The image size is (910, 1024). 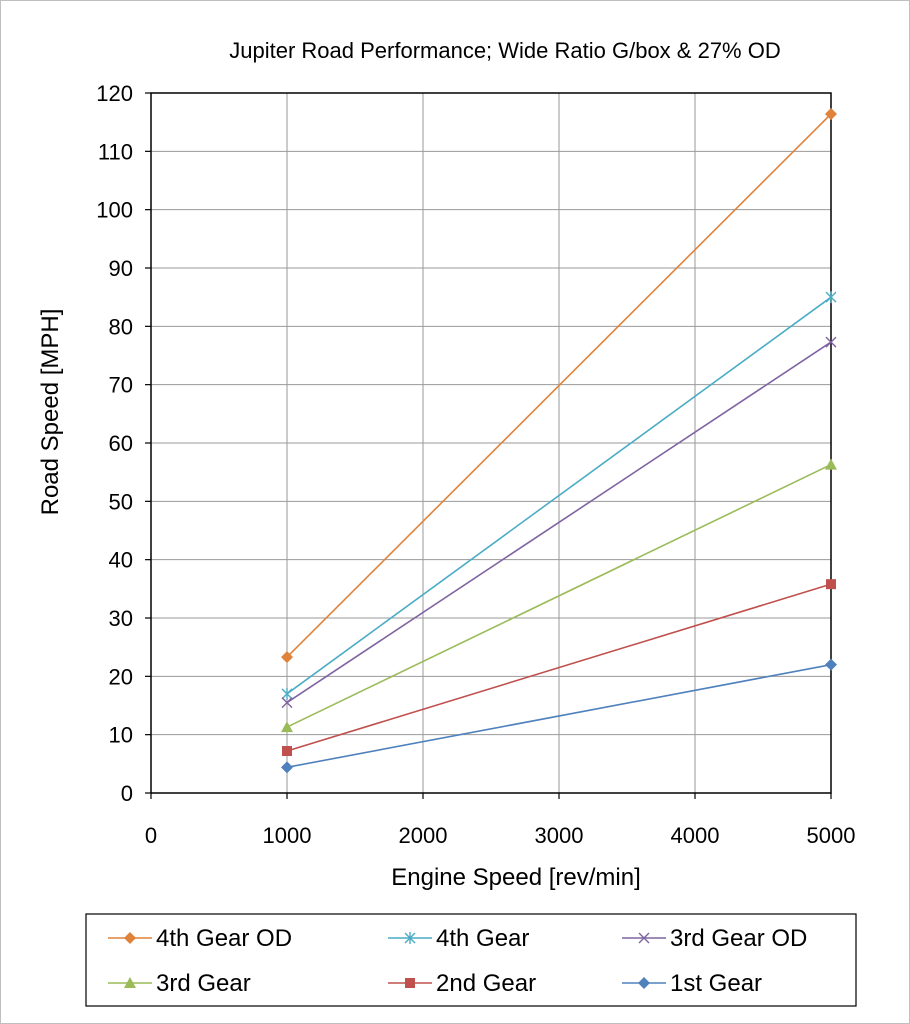 What do you see at coordinates (287, 835) in the screenshot?
I see `x-tick-label: 1000` at bounding box center [287, 835].